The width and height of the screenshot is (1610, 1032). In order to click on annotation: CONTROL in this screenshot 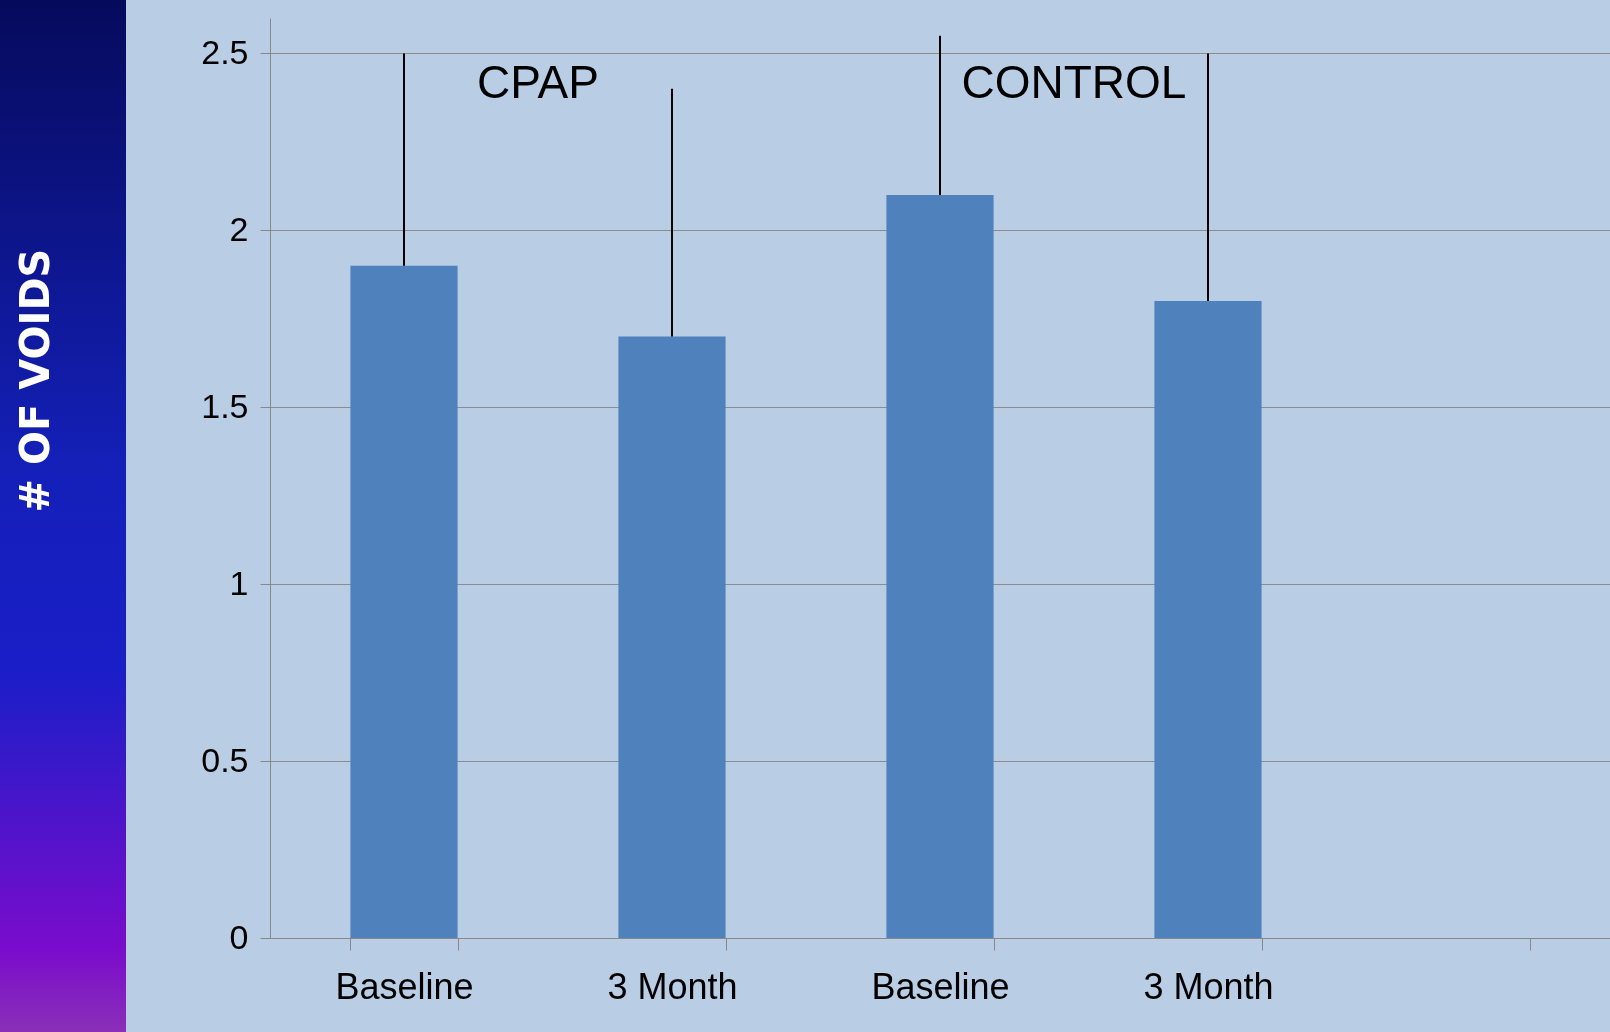, I will do `click(1074, 82)`.